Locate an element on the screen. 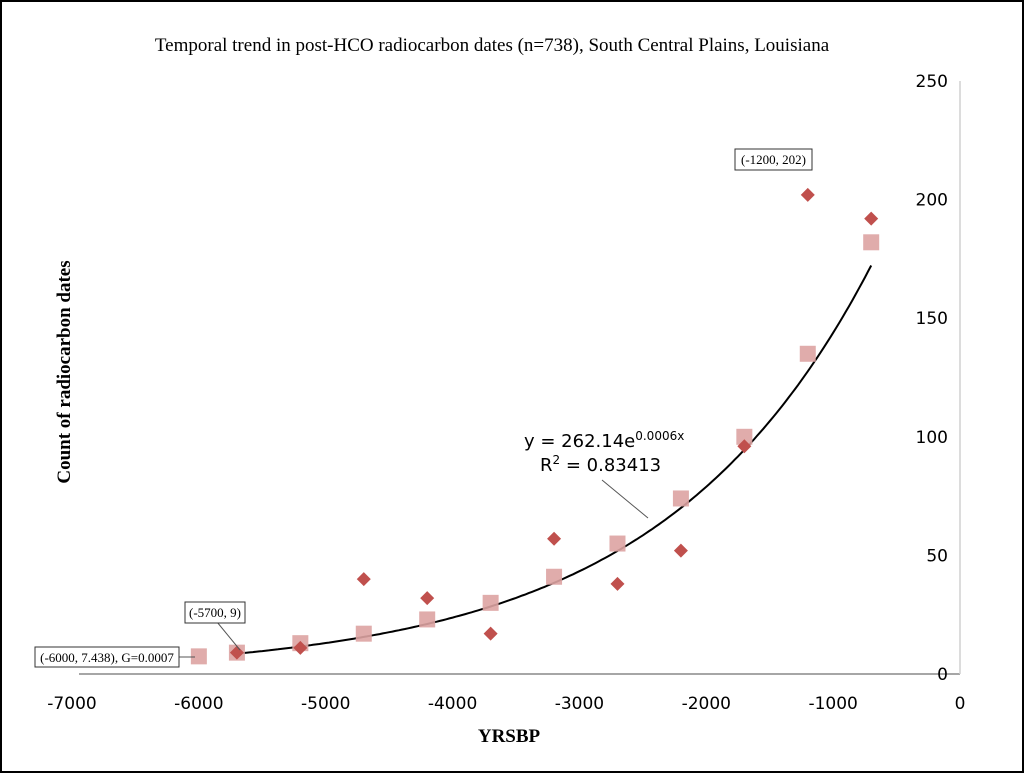 This screenshot has height=773, width=1024. equation-exponent: 0.0006x is located at coordinates (659, 436).